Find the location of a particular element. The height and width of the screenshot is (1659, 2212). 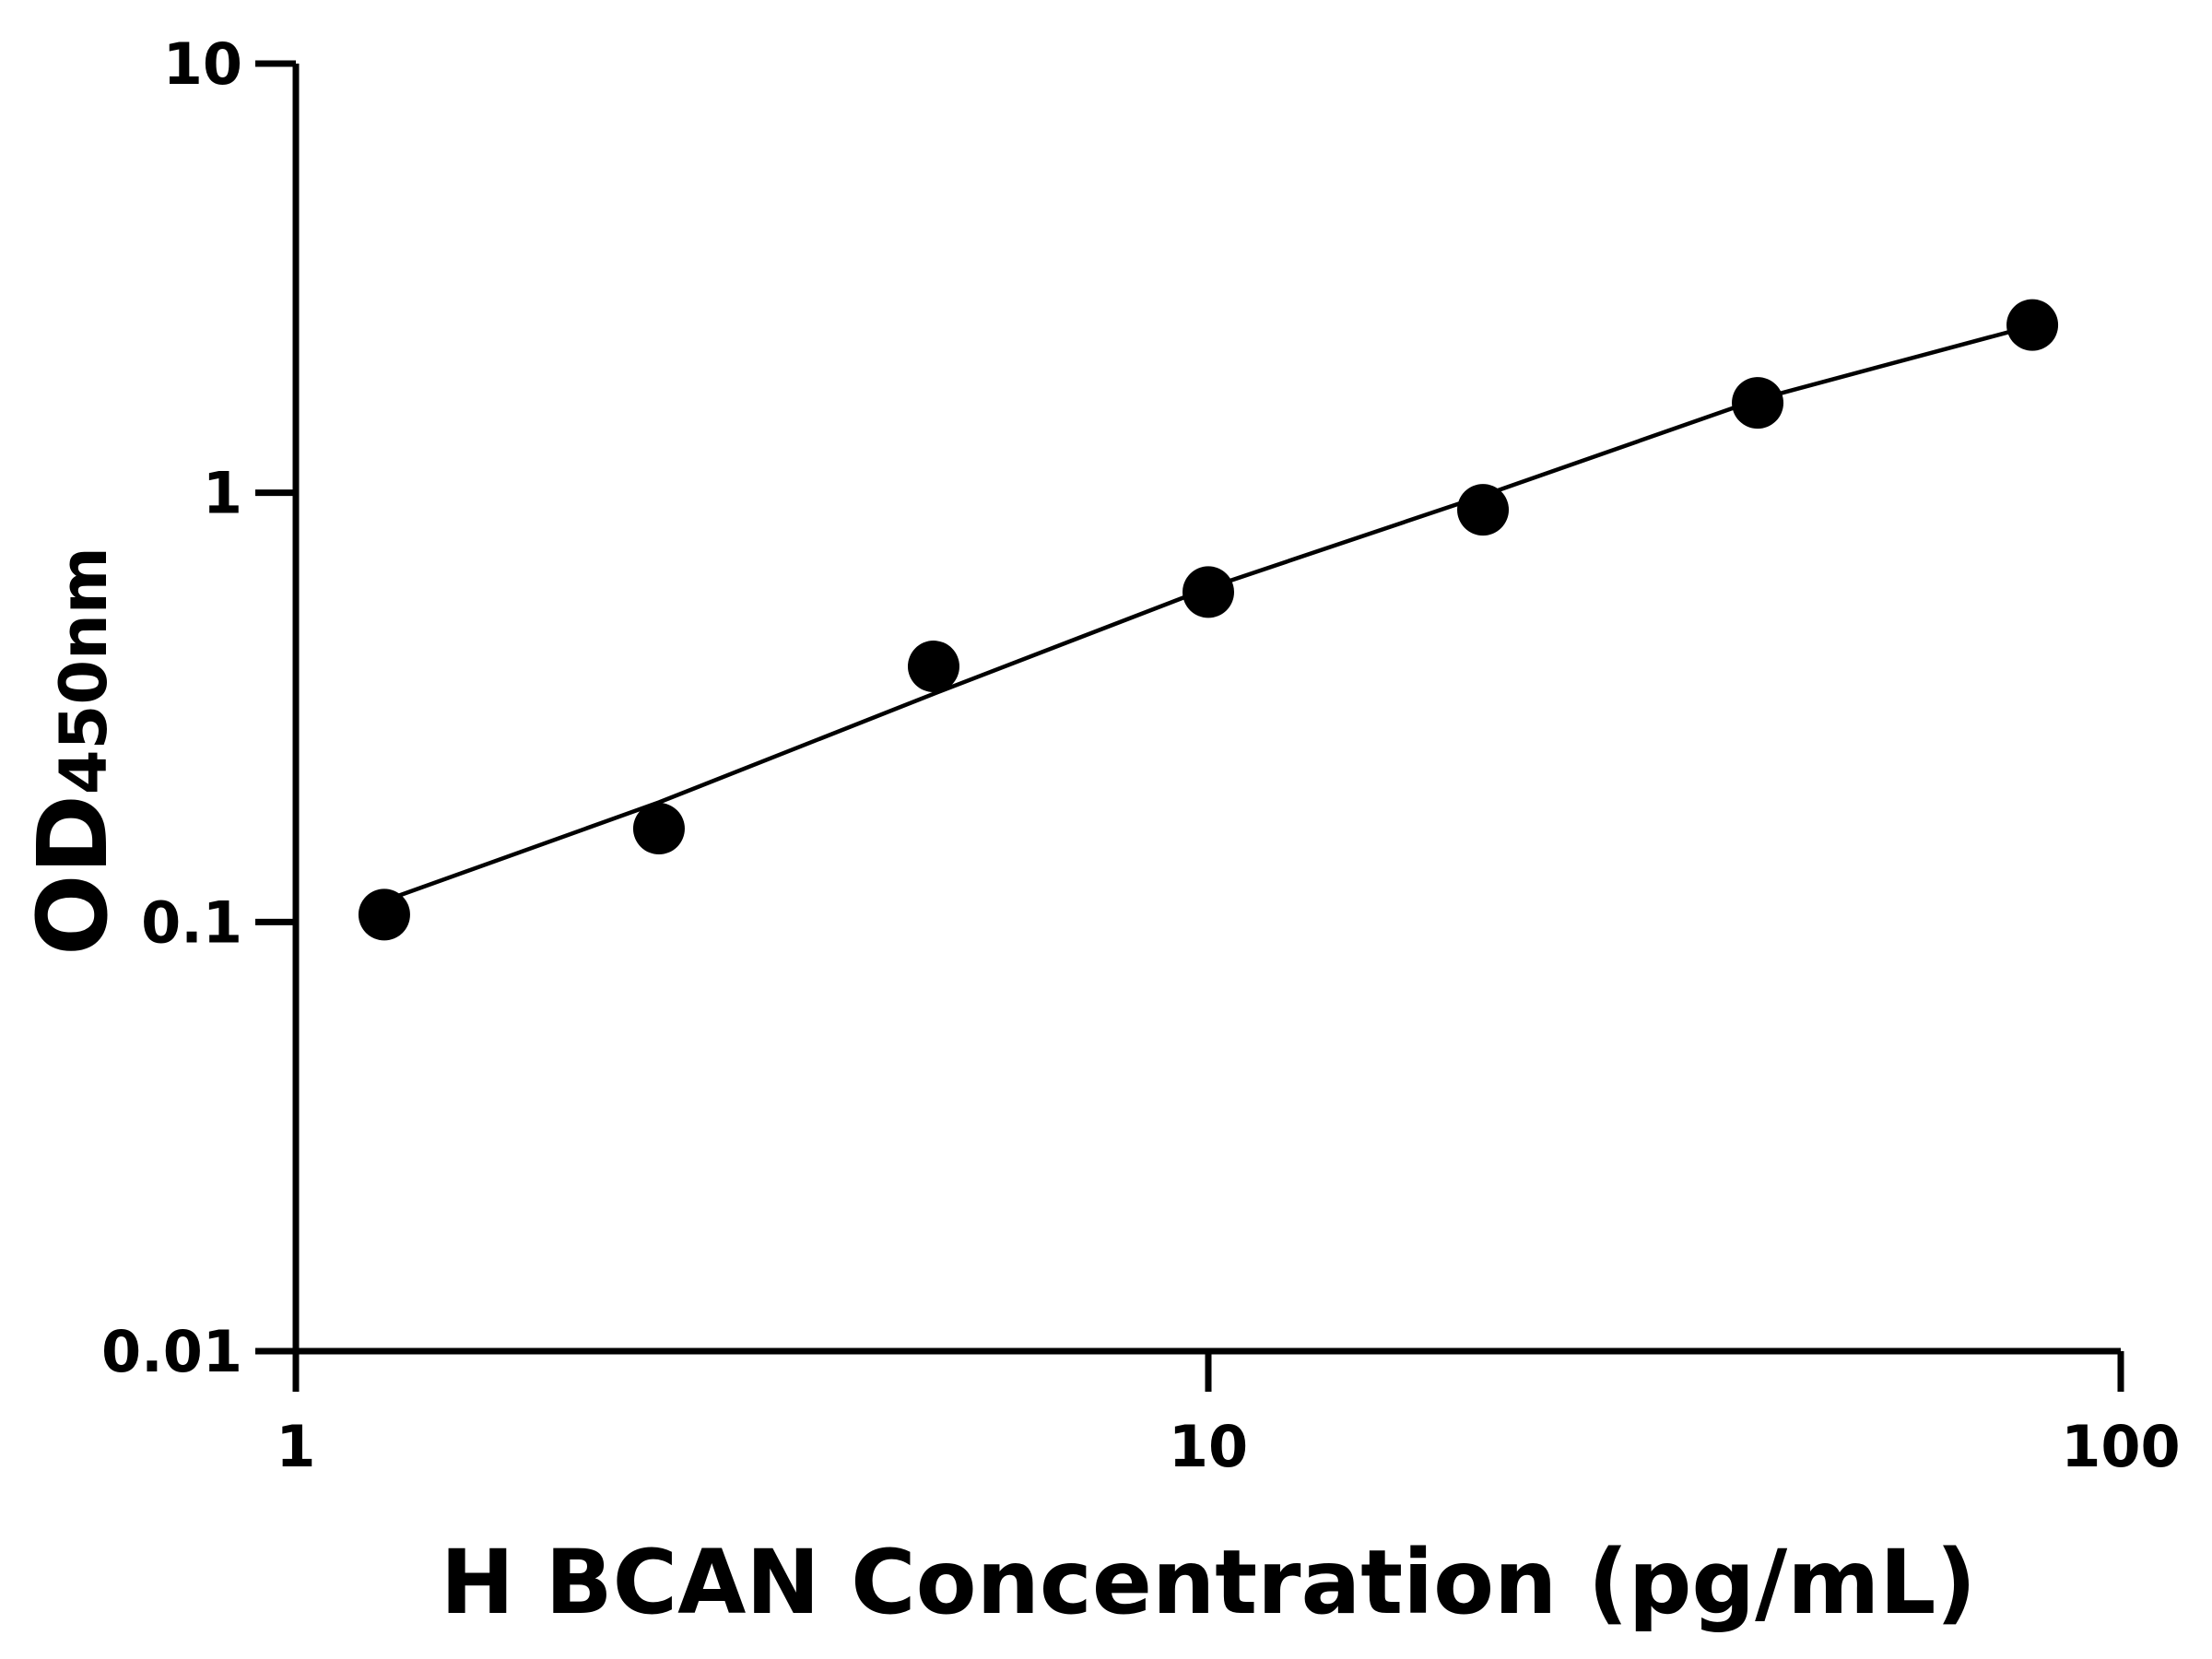

y-tick-label: 10 is located at coordinates (202, 64).